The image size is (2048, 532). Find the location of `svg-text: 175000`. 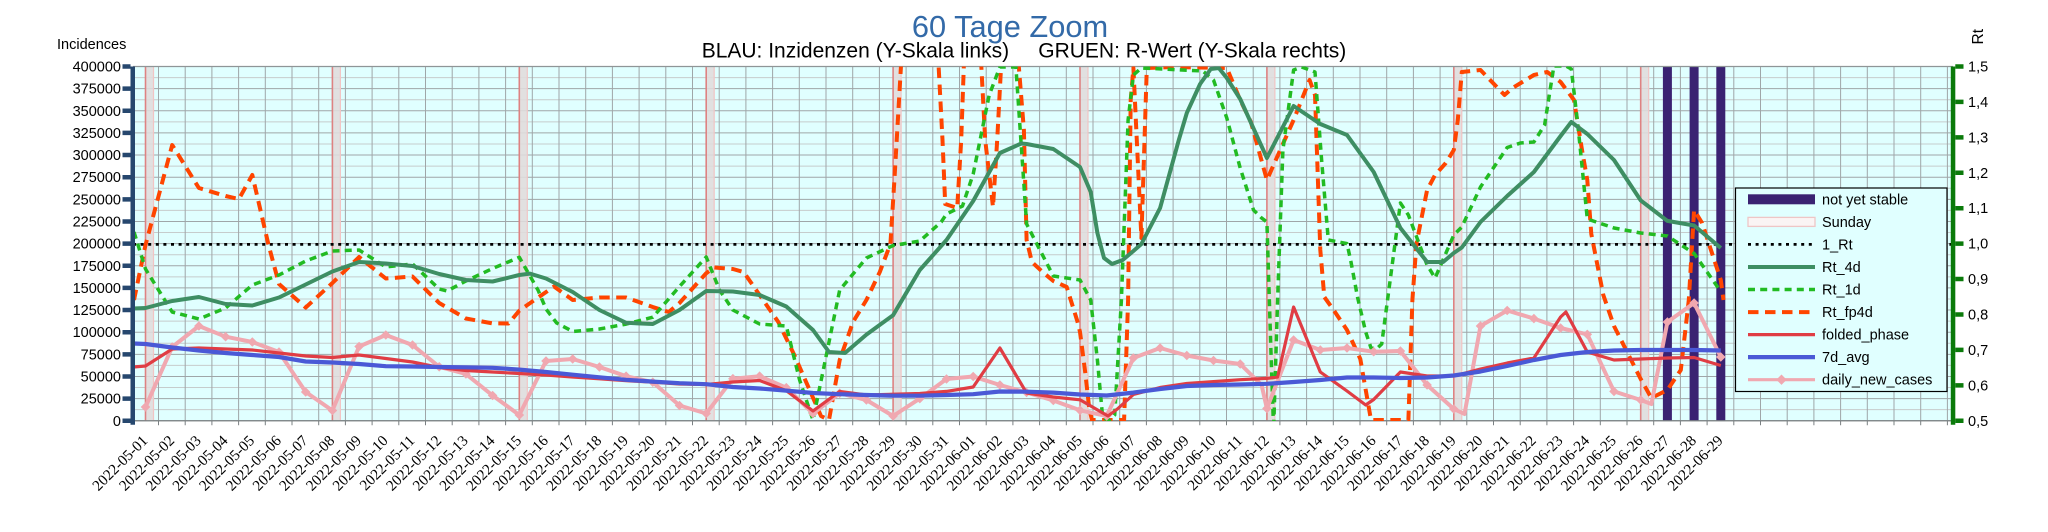

svg-text: 175000 is located at coordinates (97, 267).